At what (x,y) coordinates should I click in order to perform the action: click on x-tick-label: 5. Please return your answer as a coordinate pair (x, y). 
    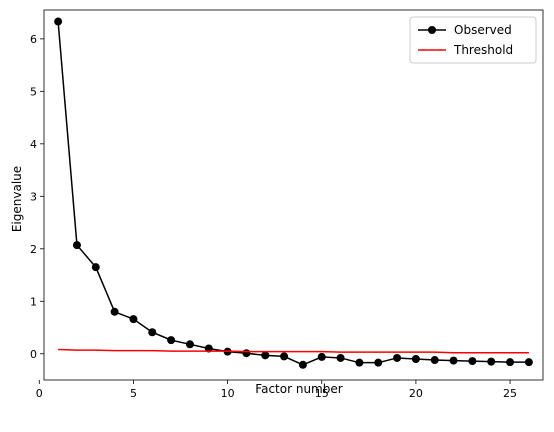
    Looking at the image, I should click on (133, 393).